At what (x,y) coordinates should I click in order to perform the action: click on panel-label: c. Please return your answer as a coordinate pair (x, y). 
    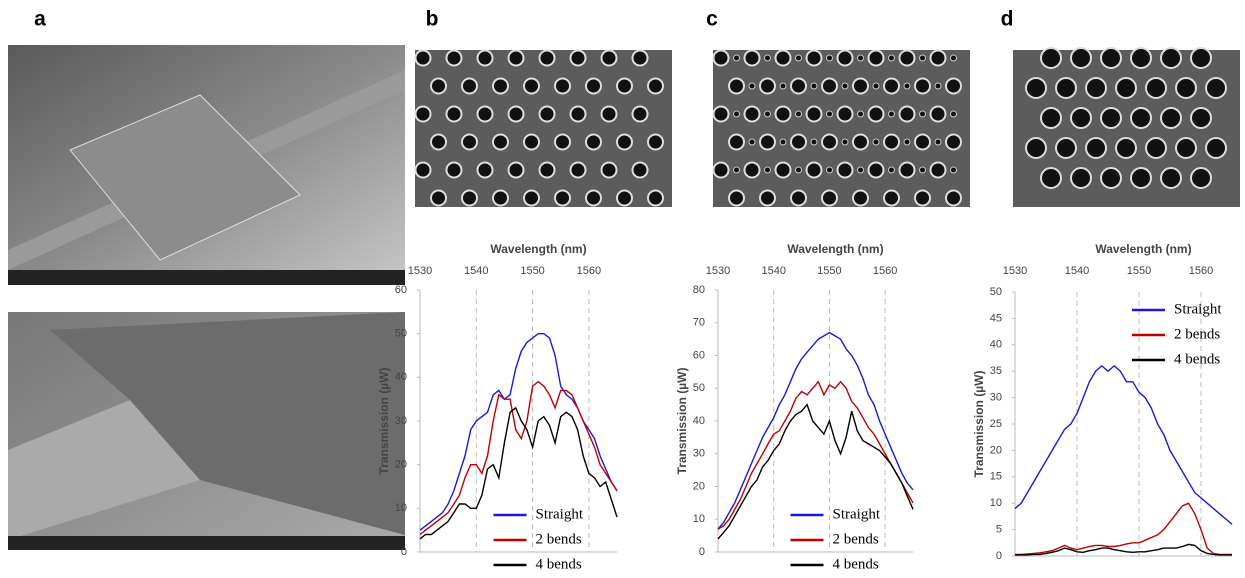
    Looking at the image, I should click on (712, 19).